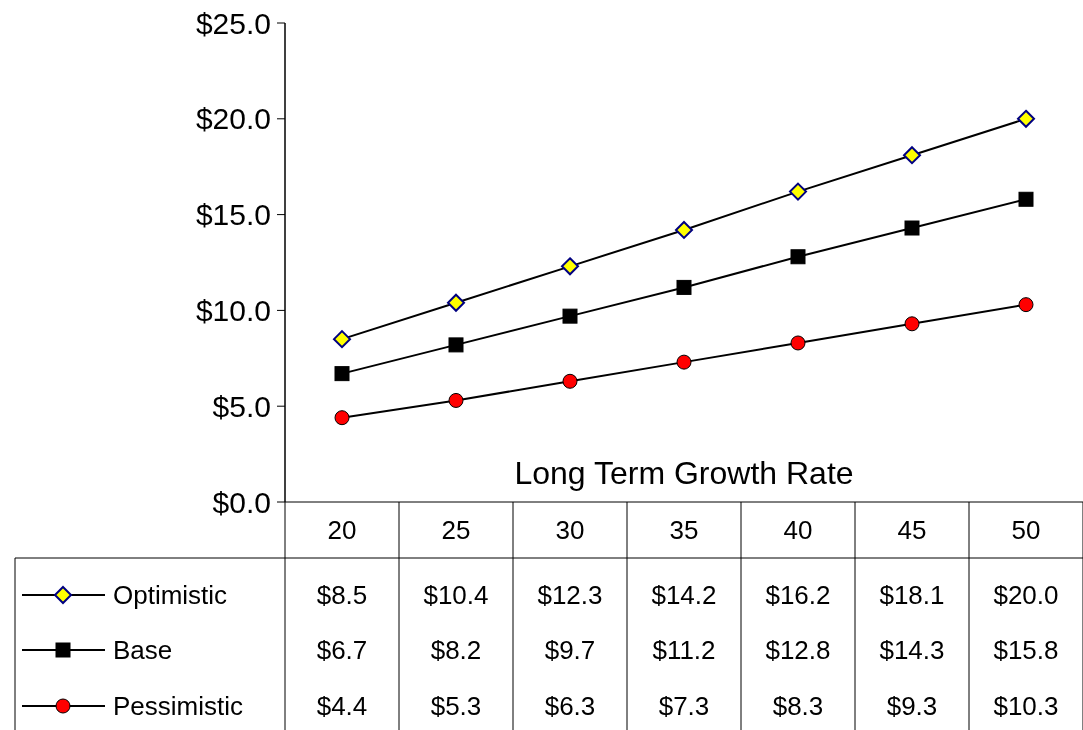 The height and width of the screenshot is (730, 1083). What do you see at coordinates (143, 650) in the screenshot?
I see `legend-label: Base` at bounding box center [143, 650].